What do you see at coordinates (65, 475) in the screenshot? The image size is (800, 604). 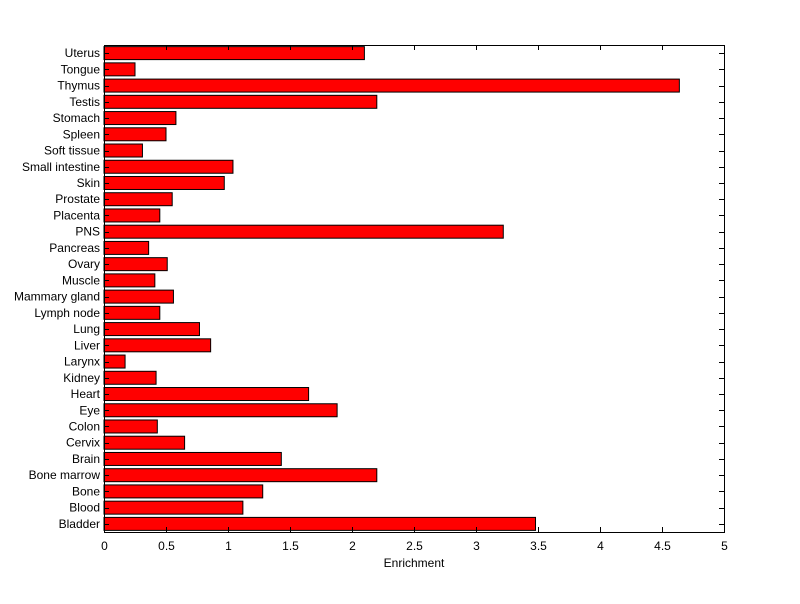 I see `y-tick-label-bone-marrow: Bone marrow` at bounding box center [65, 475].